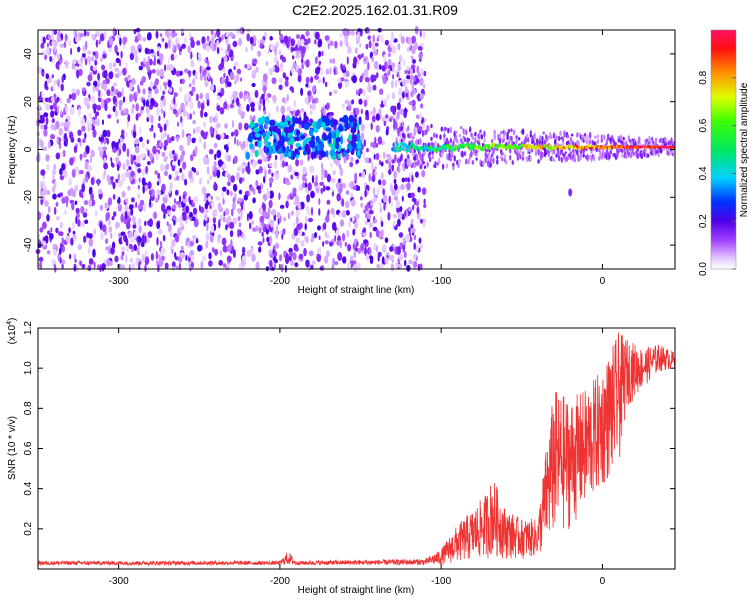  I want to click on x-tick-label: -100, so click(441, 581).